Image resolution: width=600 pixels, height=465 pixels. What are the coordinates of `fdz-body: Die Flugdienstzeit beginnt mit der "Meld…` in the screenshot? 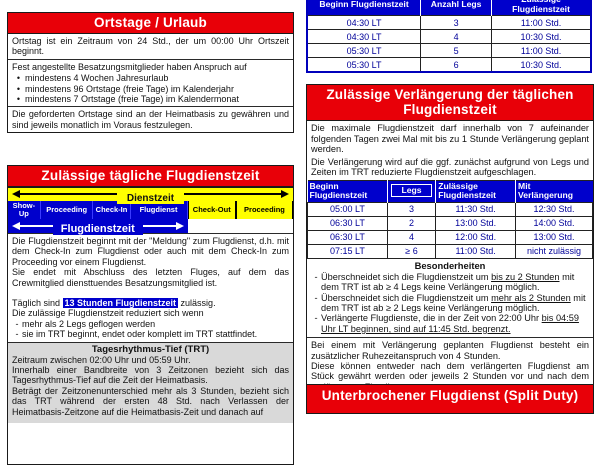 It's located at (150, 287).